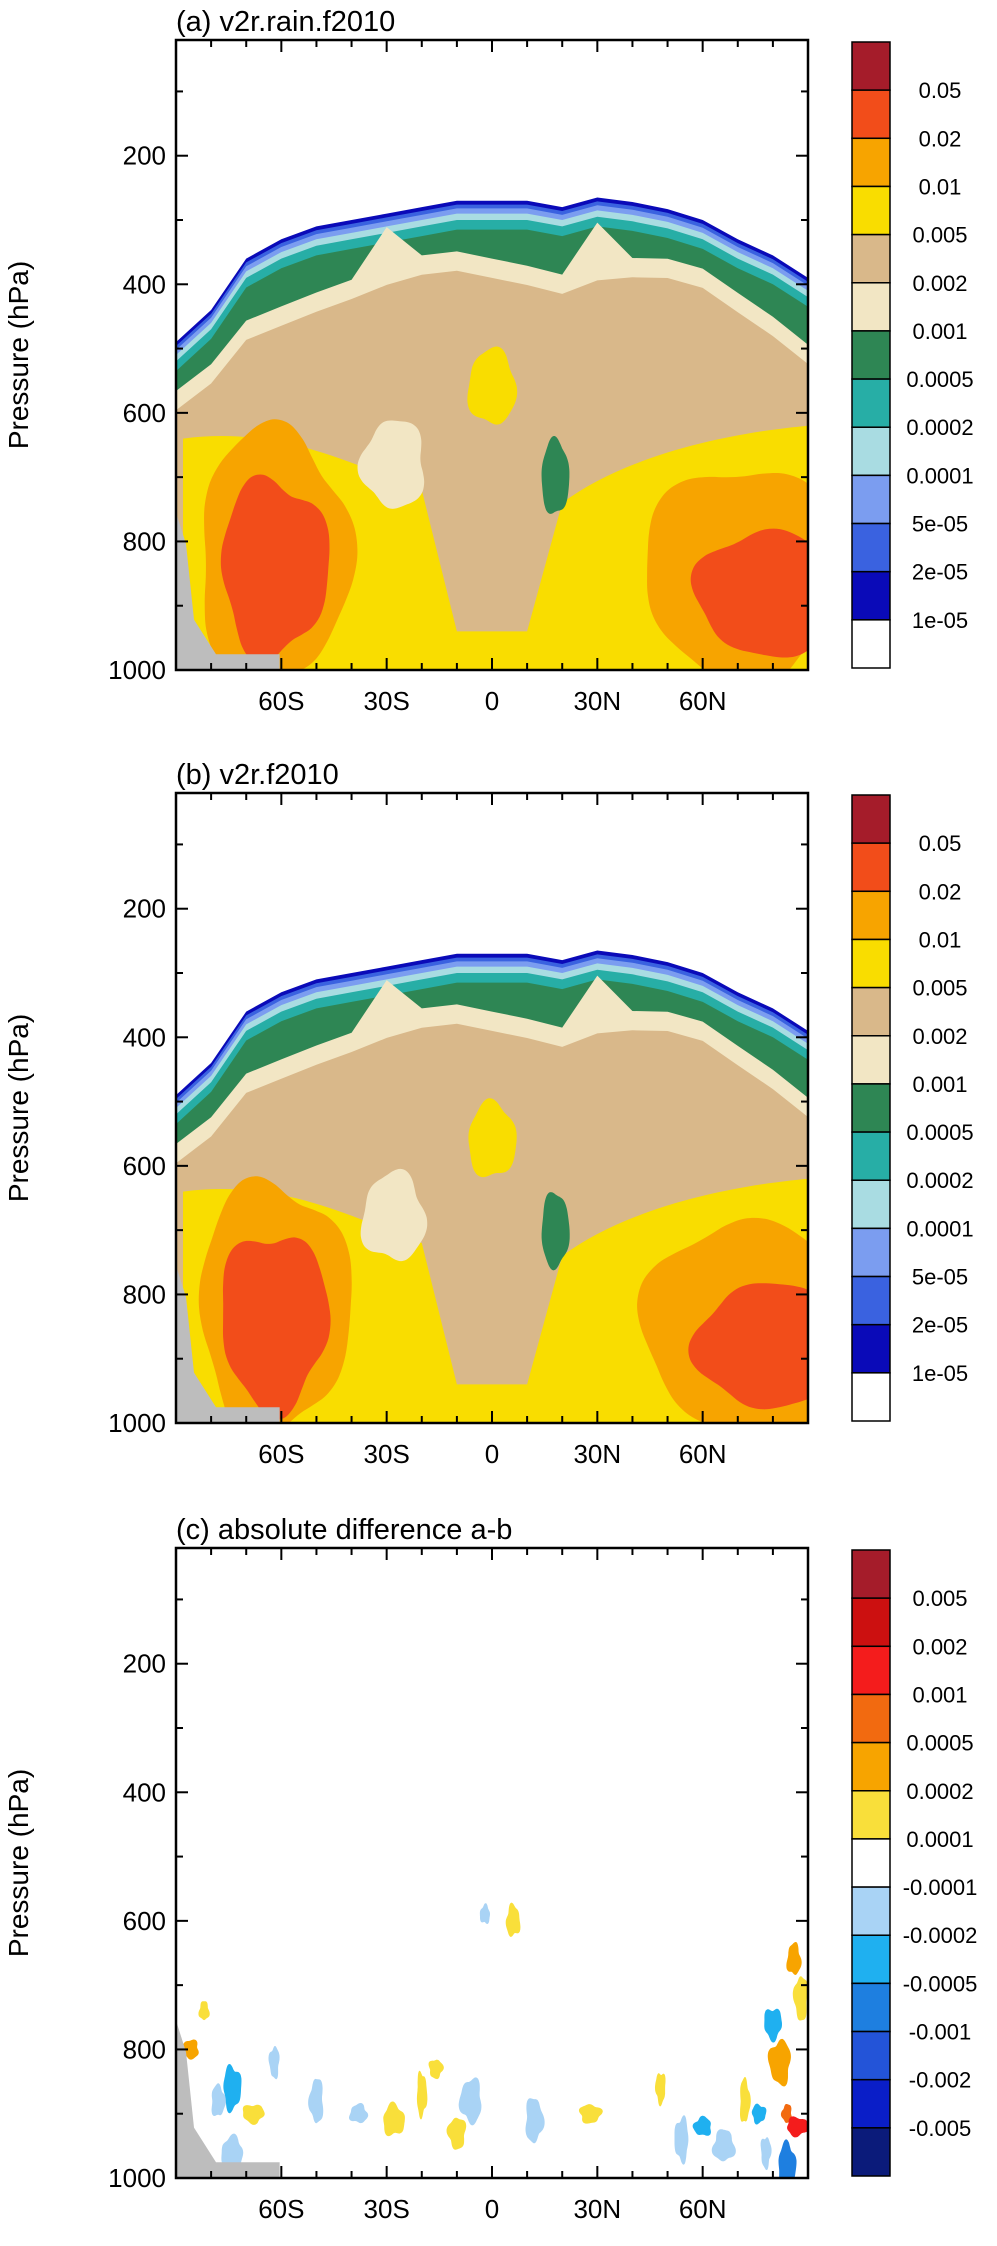 This screenshot has width=997, height=2246. I want to click on ground-mask, so click(228, 1344).